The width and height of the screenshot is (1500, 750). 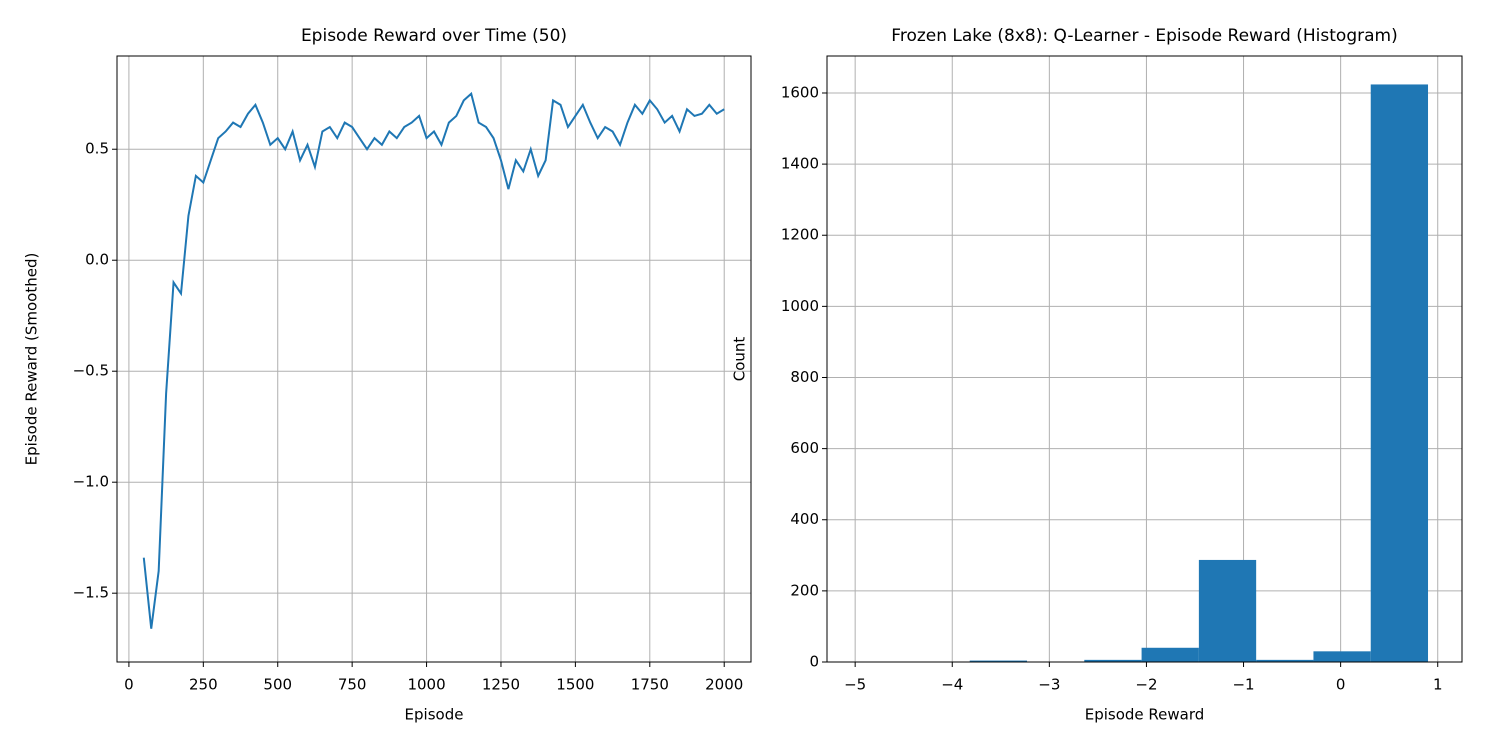 I want to click on y-tick-label: 1000, so click(x=800, y=306).